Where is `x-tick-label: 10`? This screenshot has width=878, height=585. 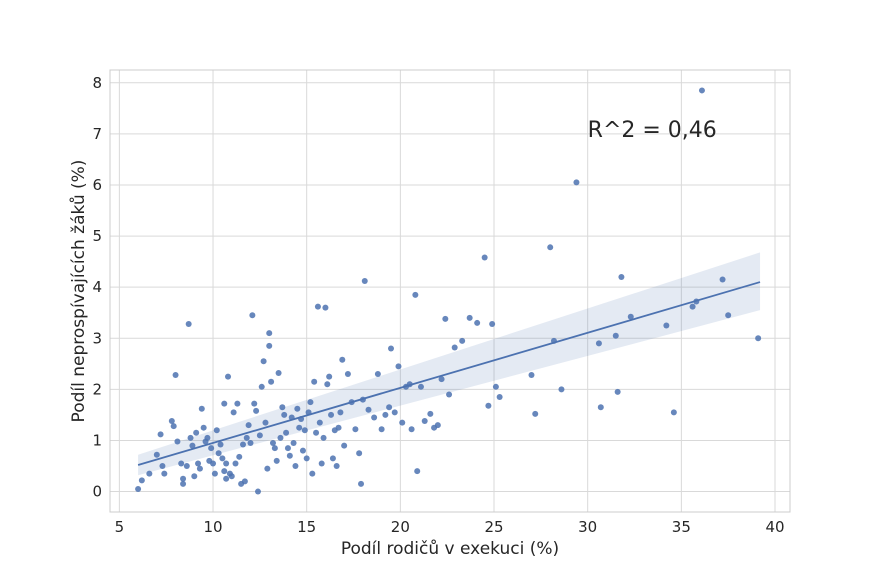 x-tick-label: 10 is located at coordinates (212, 527).